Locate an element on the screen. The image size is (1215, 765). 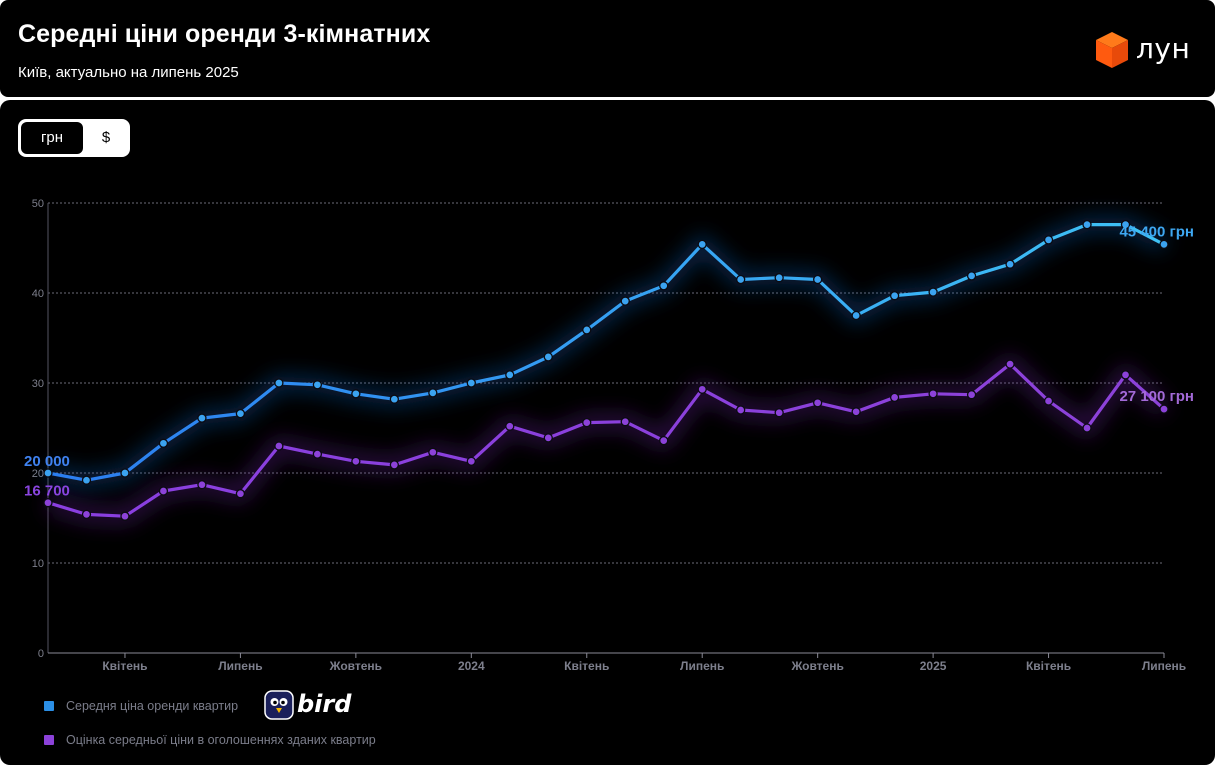
chart-subtitle: Київ, актуально на липень 2025 is located at coordinates (128, 72).